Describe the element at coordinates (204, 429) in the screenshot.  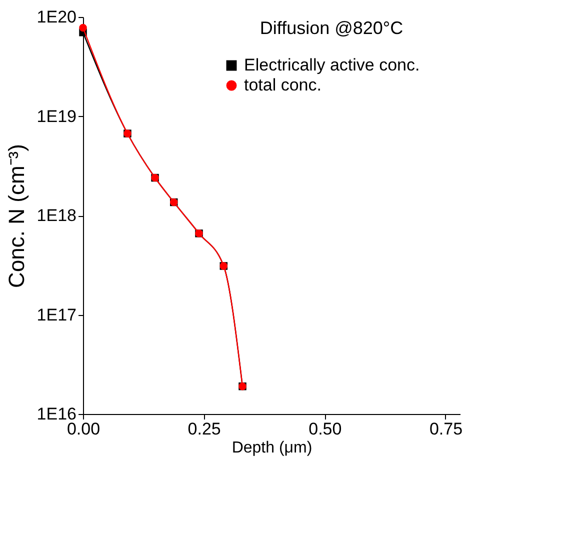
I see `x-tick-label: 0.25` at that location.